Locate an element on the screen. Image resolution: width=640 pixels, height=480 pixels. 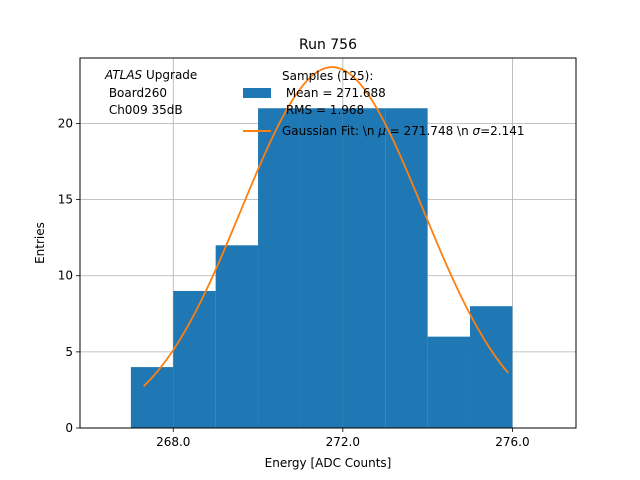
annotation-experiment: ATLAS is located at coordinates (123, 75).